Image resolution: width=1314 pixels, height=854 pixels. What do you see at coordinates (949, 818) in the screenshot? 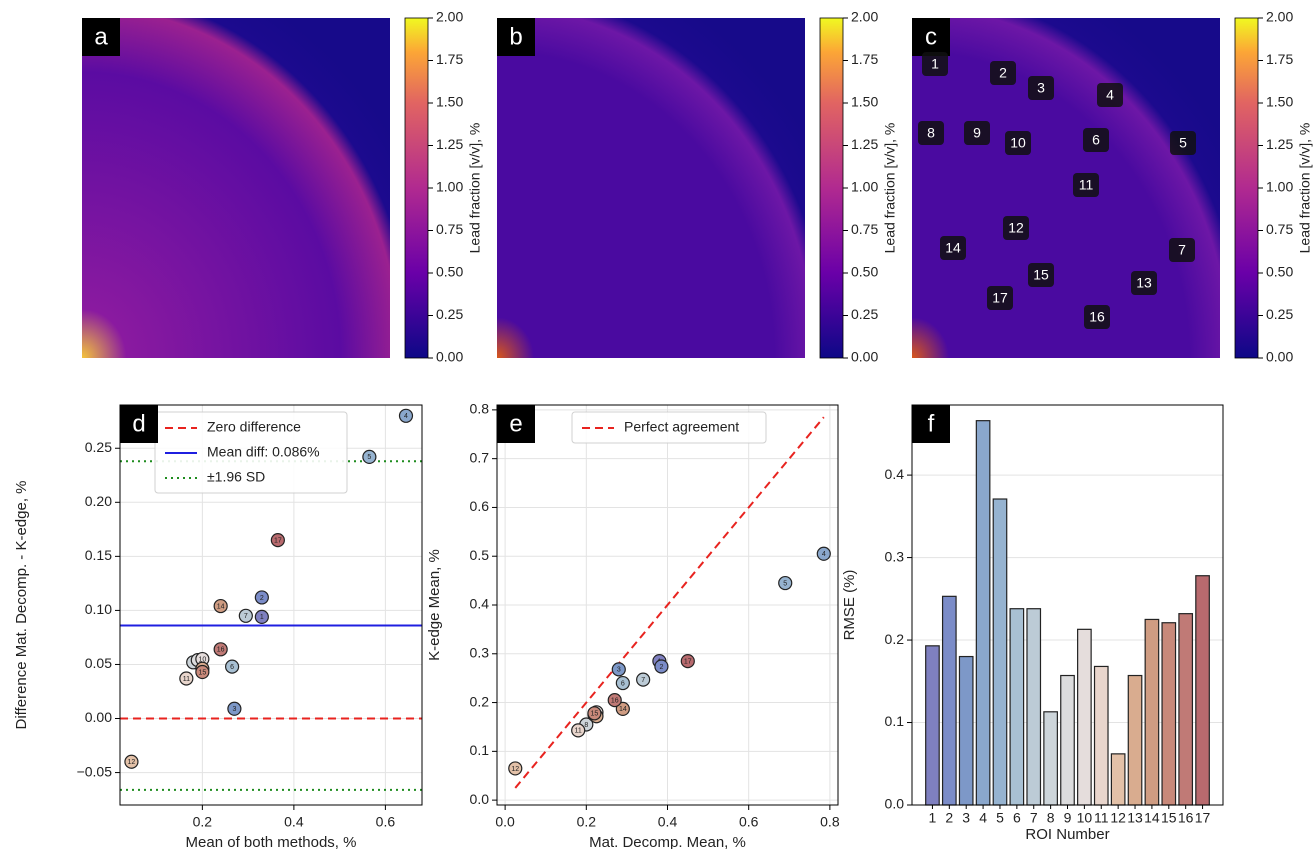
I see `x-tick-label: 2` at bounding box center [949, 818].